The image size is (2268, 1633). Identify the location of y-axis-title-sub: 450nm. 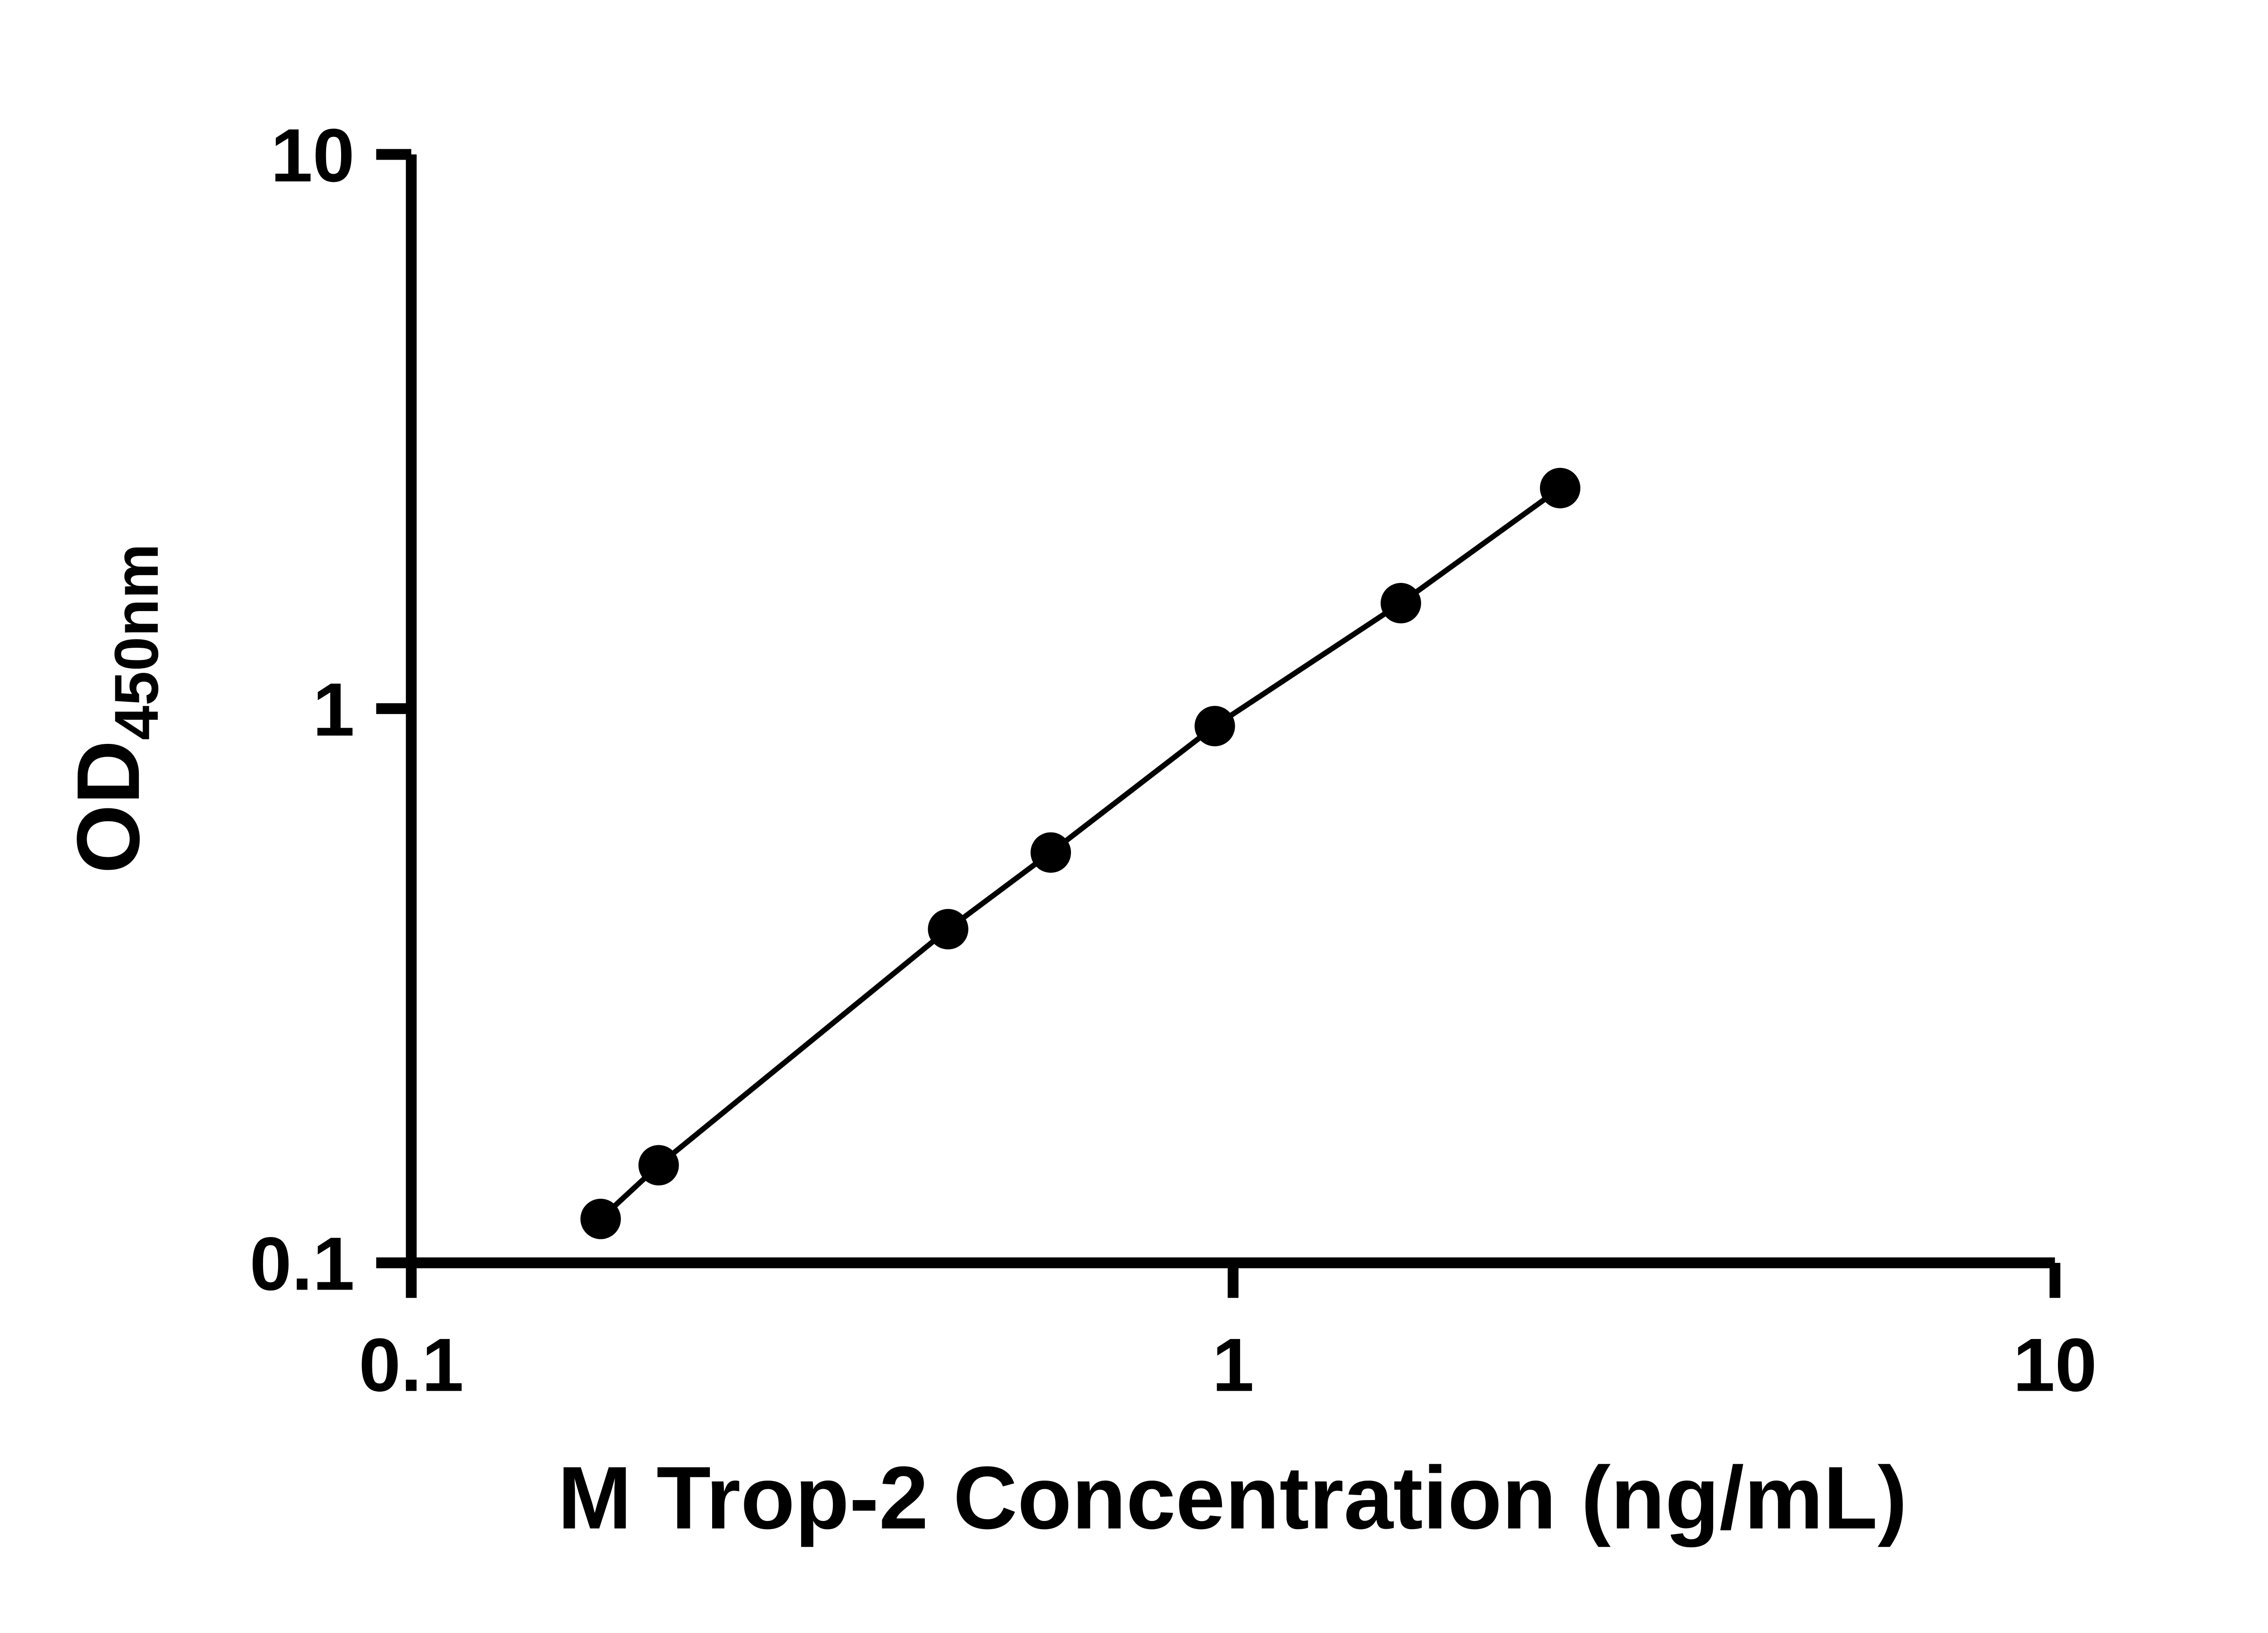
(137, 641).